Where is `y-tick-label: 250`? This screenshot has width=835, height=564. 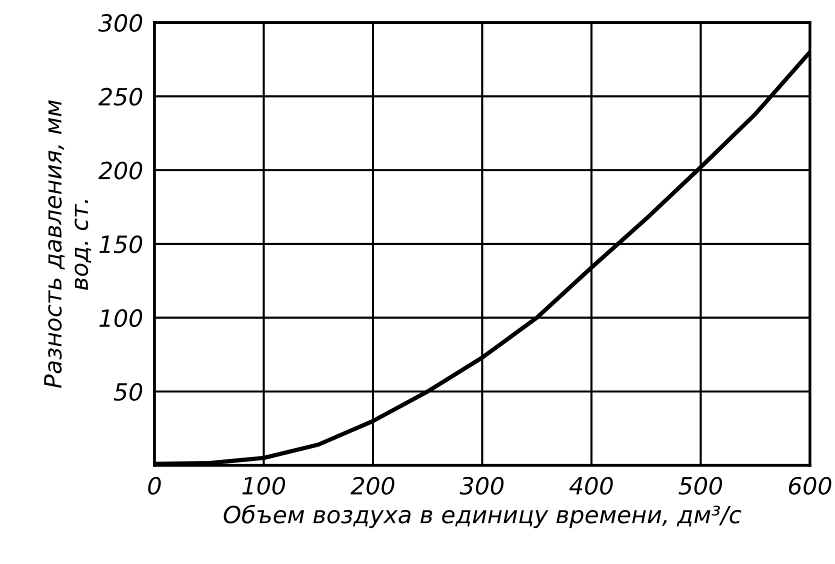
y-tick-label: 250 is located at coordinates (120, 97).